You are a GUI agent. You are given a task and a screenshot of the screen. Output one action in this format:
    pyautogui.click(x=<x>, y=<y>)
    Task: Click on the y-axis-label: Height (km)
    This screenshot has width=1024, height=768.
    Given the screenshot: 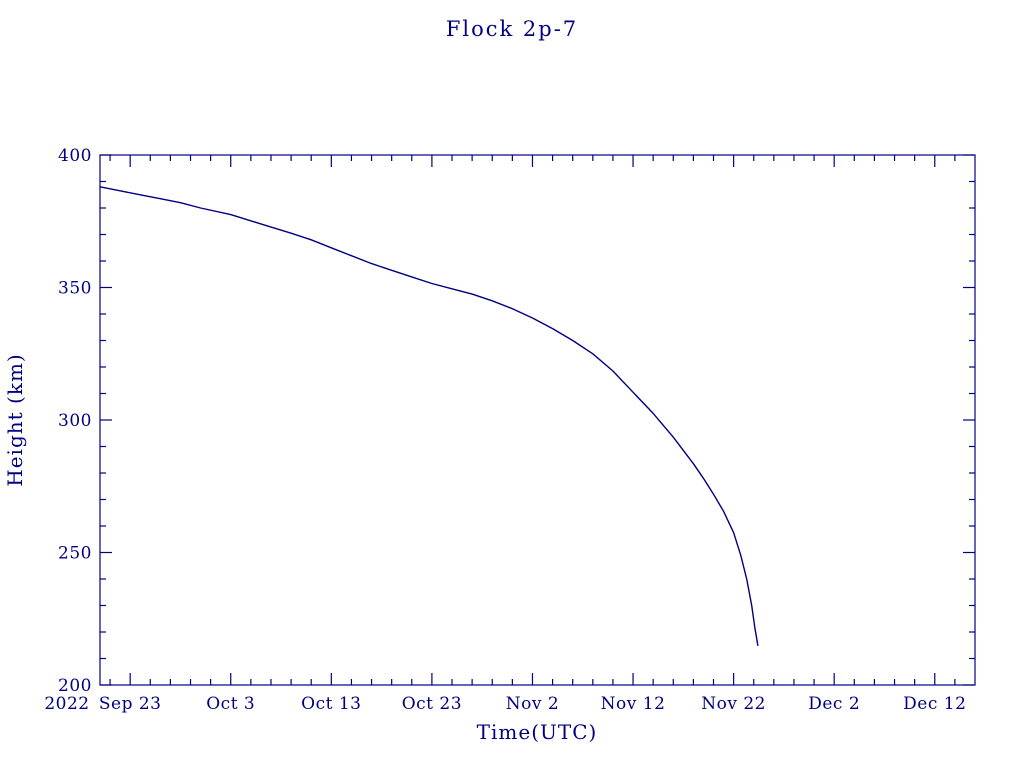 What is the action you would take?
    pyautogui.click(x=15, y=419)
    